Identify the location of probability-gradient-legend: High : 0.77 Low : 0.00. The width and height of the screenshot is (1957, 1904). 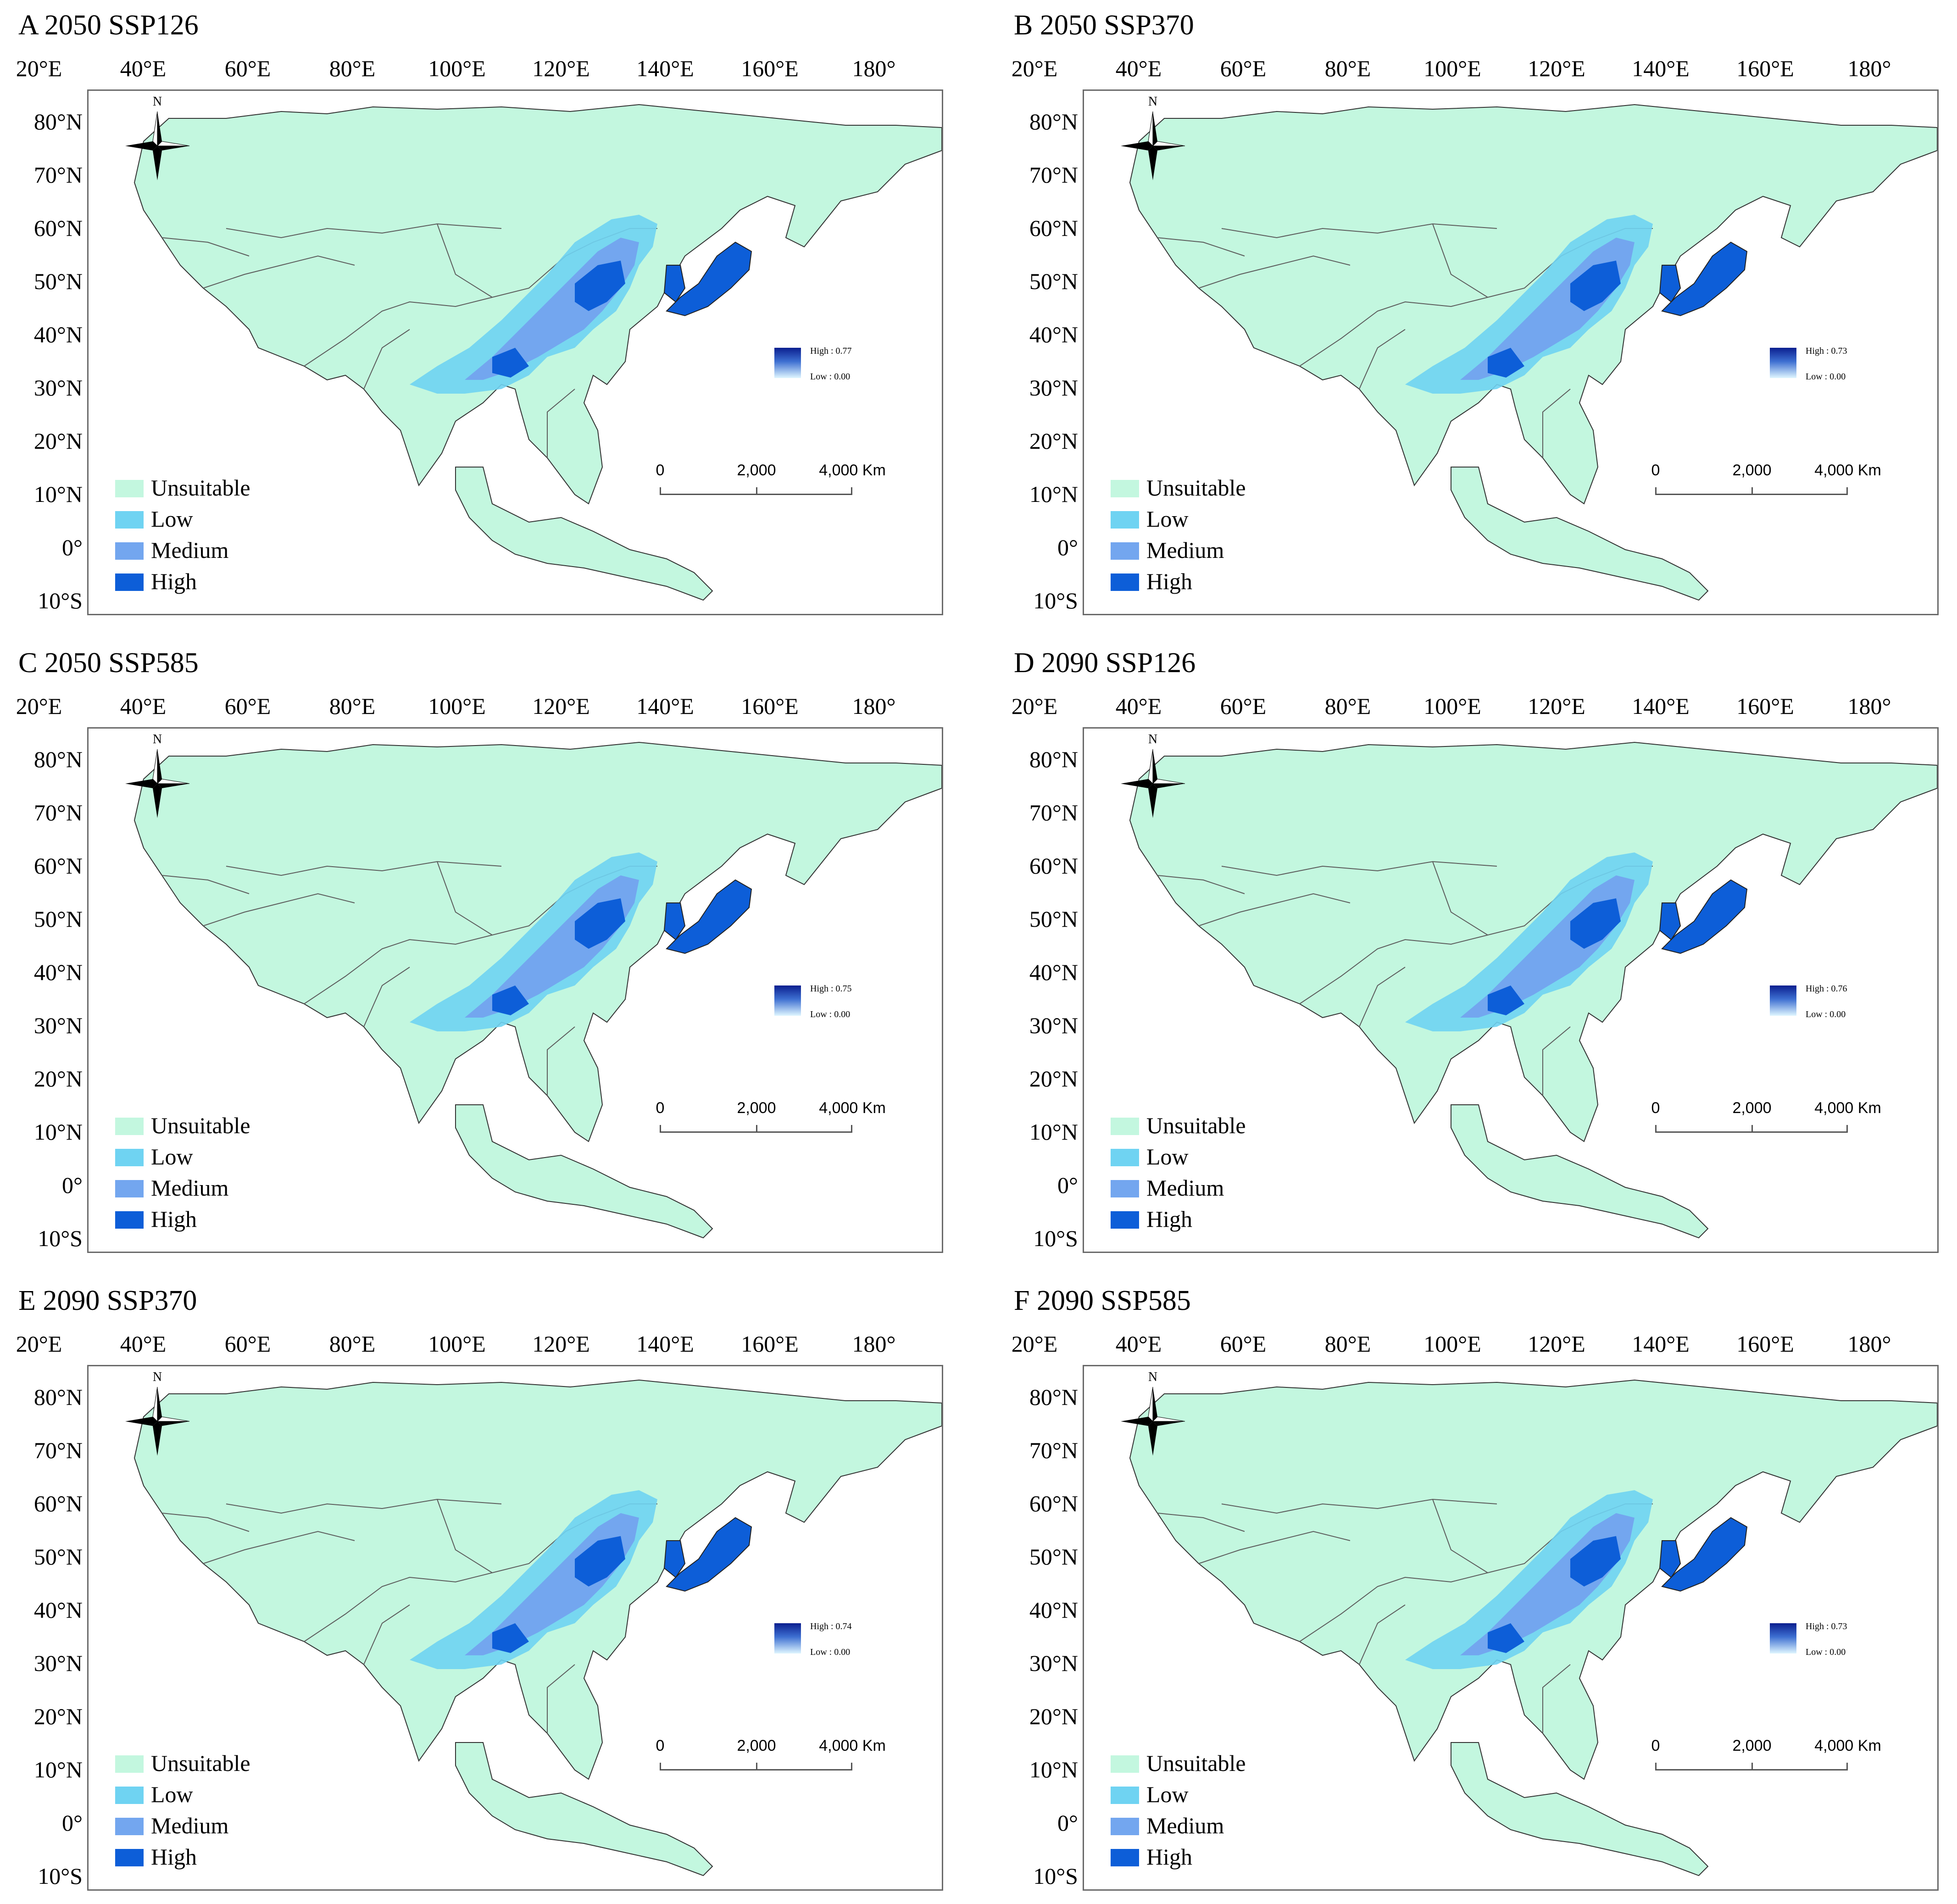
(820, 367).